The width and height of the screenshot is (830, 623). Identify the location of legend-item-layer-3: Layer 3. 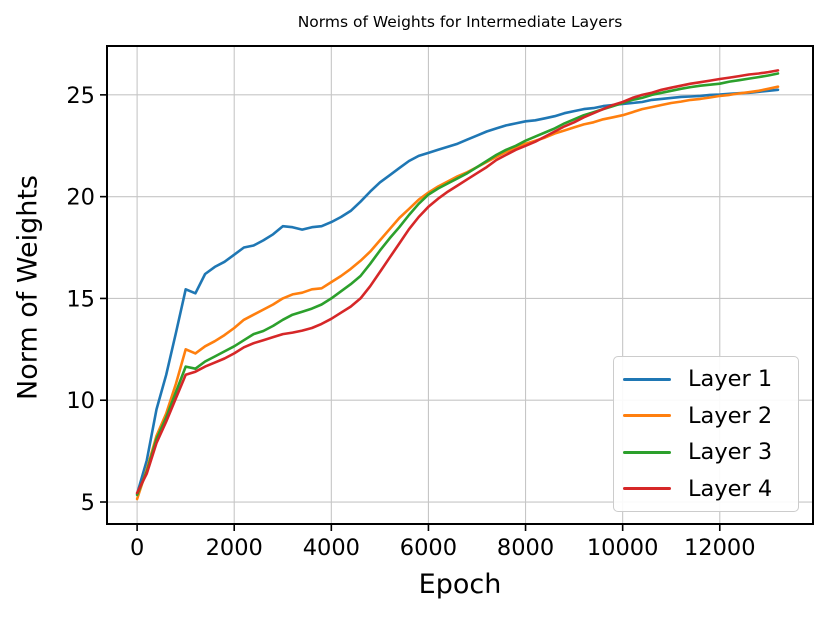
(706, 452).